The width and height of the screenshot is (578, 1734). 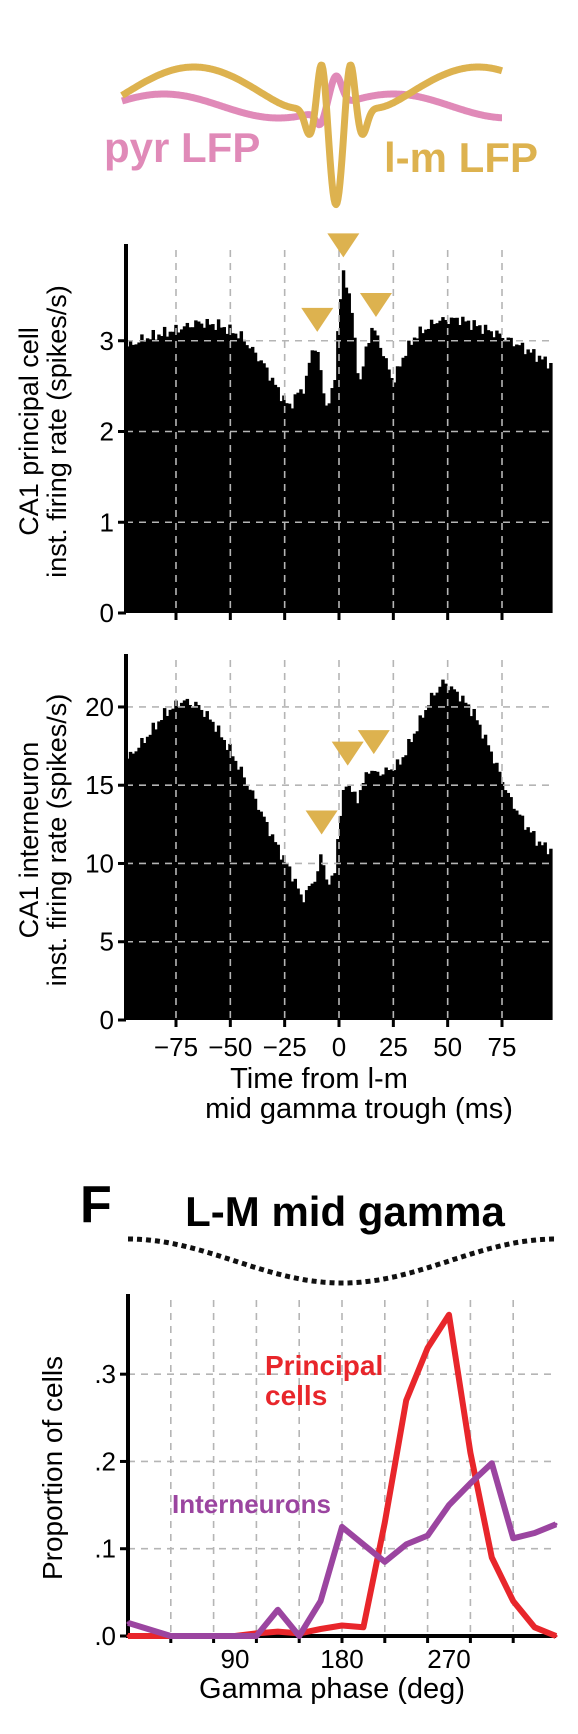 What do you see at coordinates (107, 613) in the screenshot?
I see `y-tick-label: 0` at bounding box center [107, 613].